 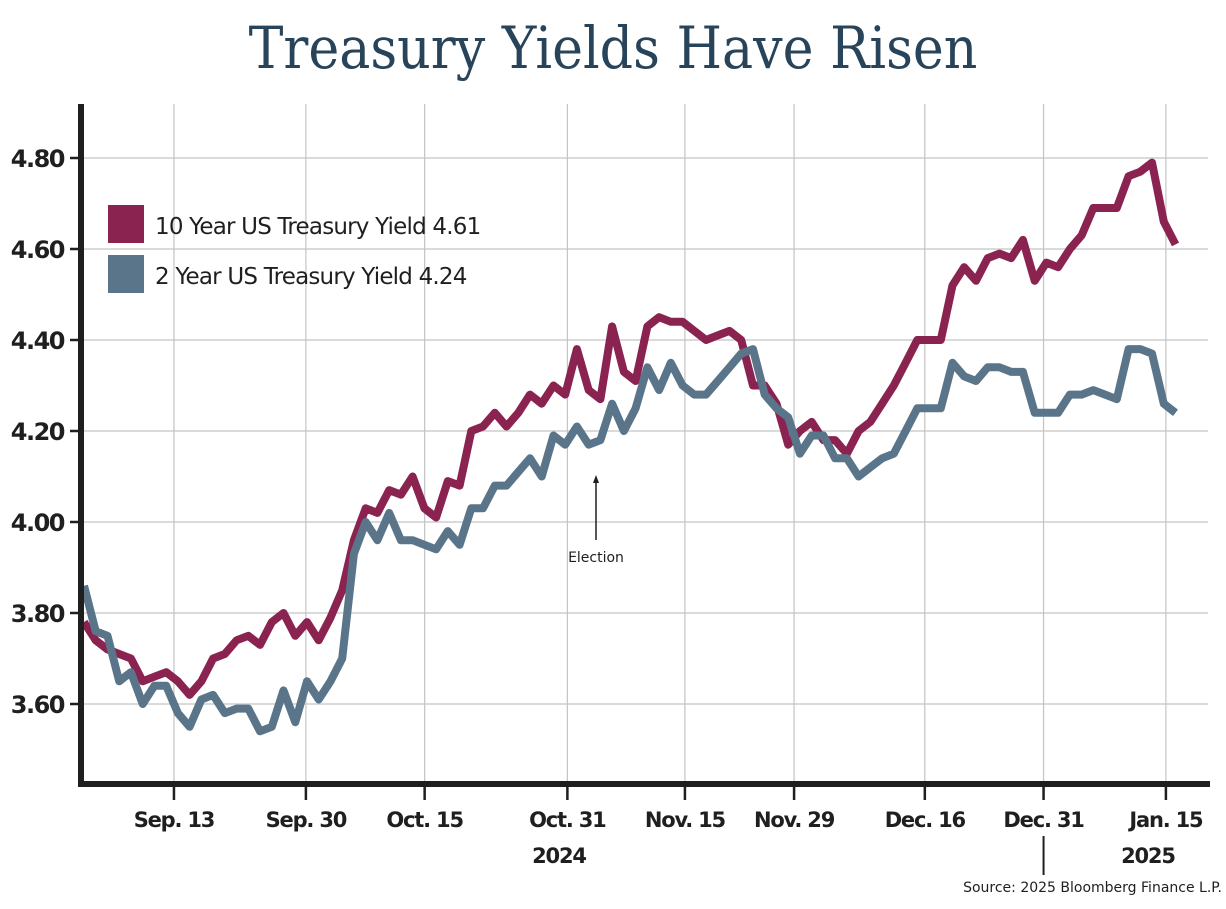 I want to click on x-tick-label: Nov. 29, so click(x=794, y=820).